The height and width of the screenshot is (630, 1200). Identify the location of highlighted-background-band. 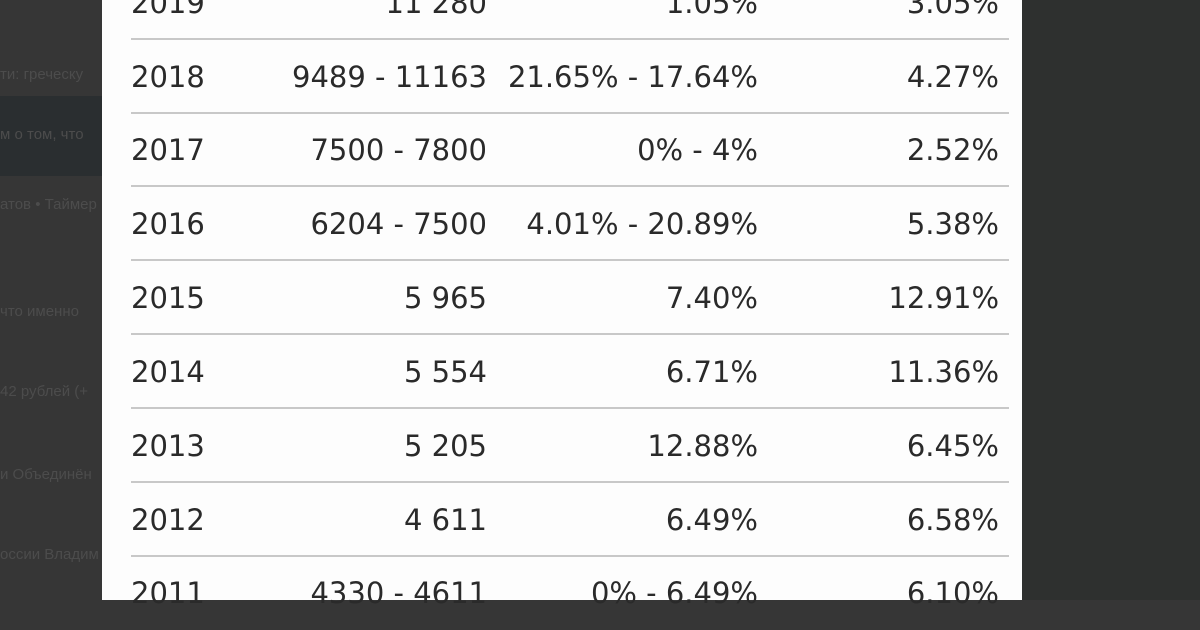
(51, 136).